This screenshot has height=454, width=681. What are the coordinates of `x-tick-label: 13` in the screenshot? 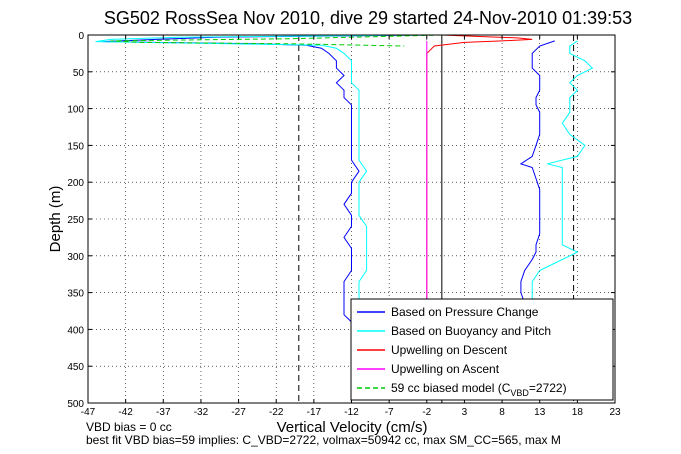 It's located at (540, 412).